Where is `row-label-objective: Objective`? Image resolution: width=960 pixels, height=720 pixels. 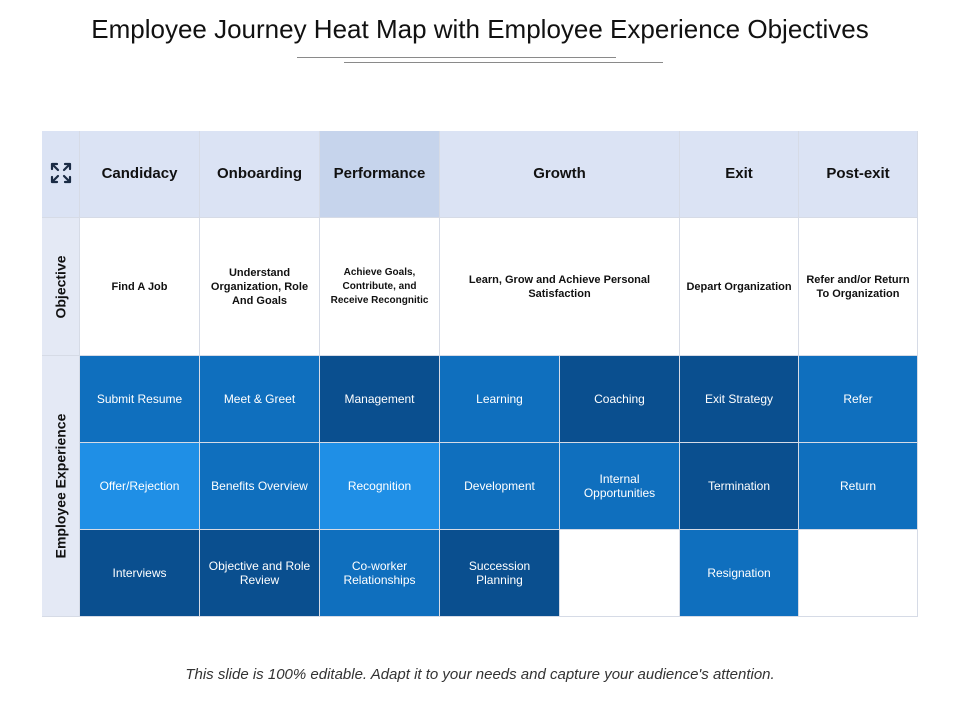
row-label-objective: Objective is located at coordinates (61, 287).